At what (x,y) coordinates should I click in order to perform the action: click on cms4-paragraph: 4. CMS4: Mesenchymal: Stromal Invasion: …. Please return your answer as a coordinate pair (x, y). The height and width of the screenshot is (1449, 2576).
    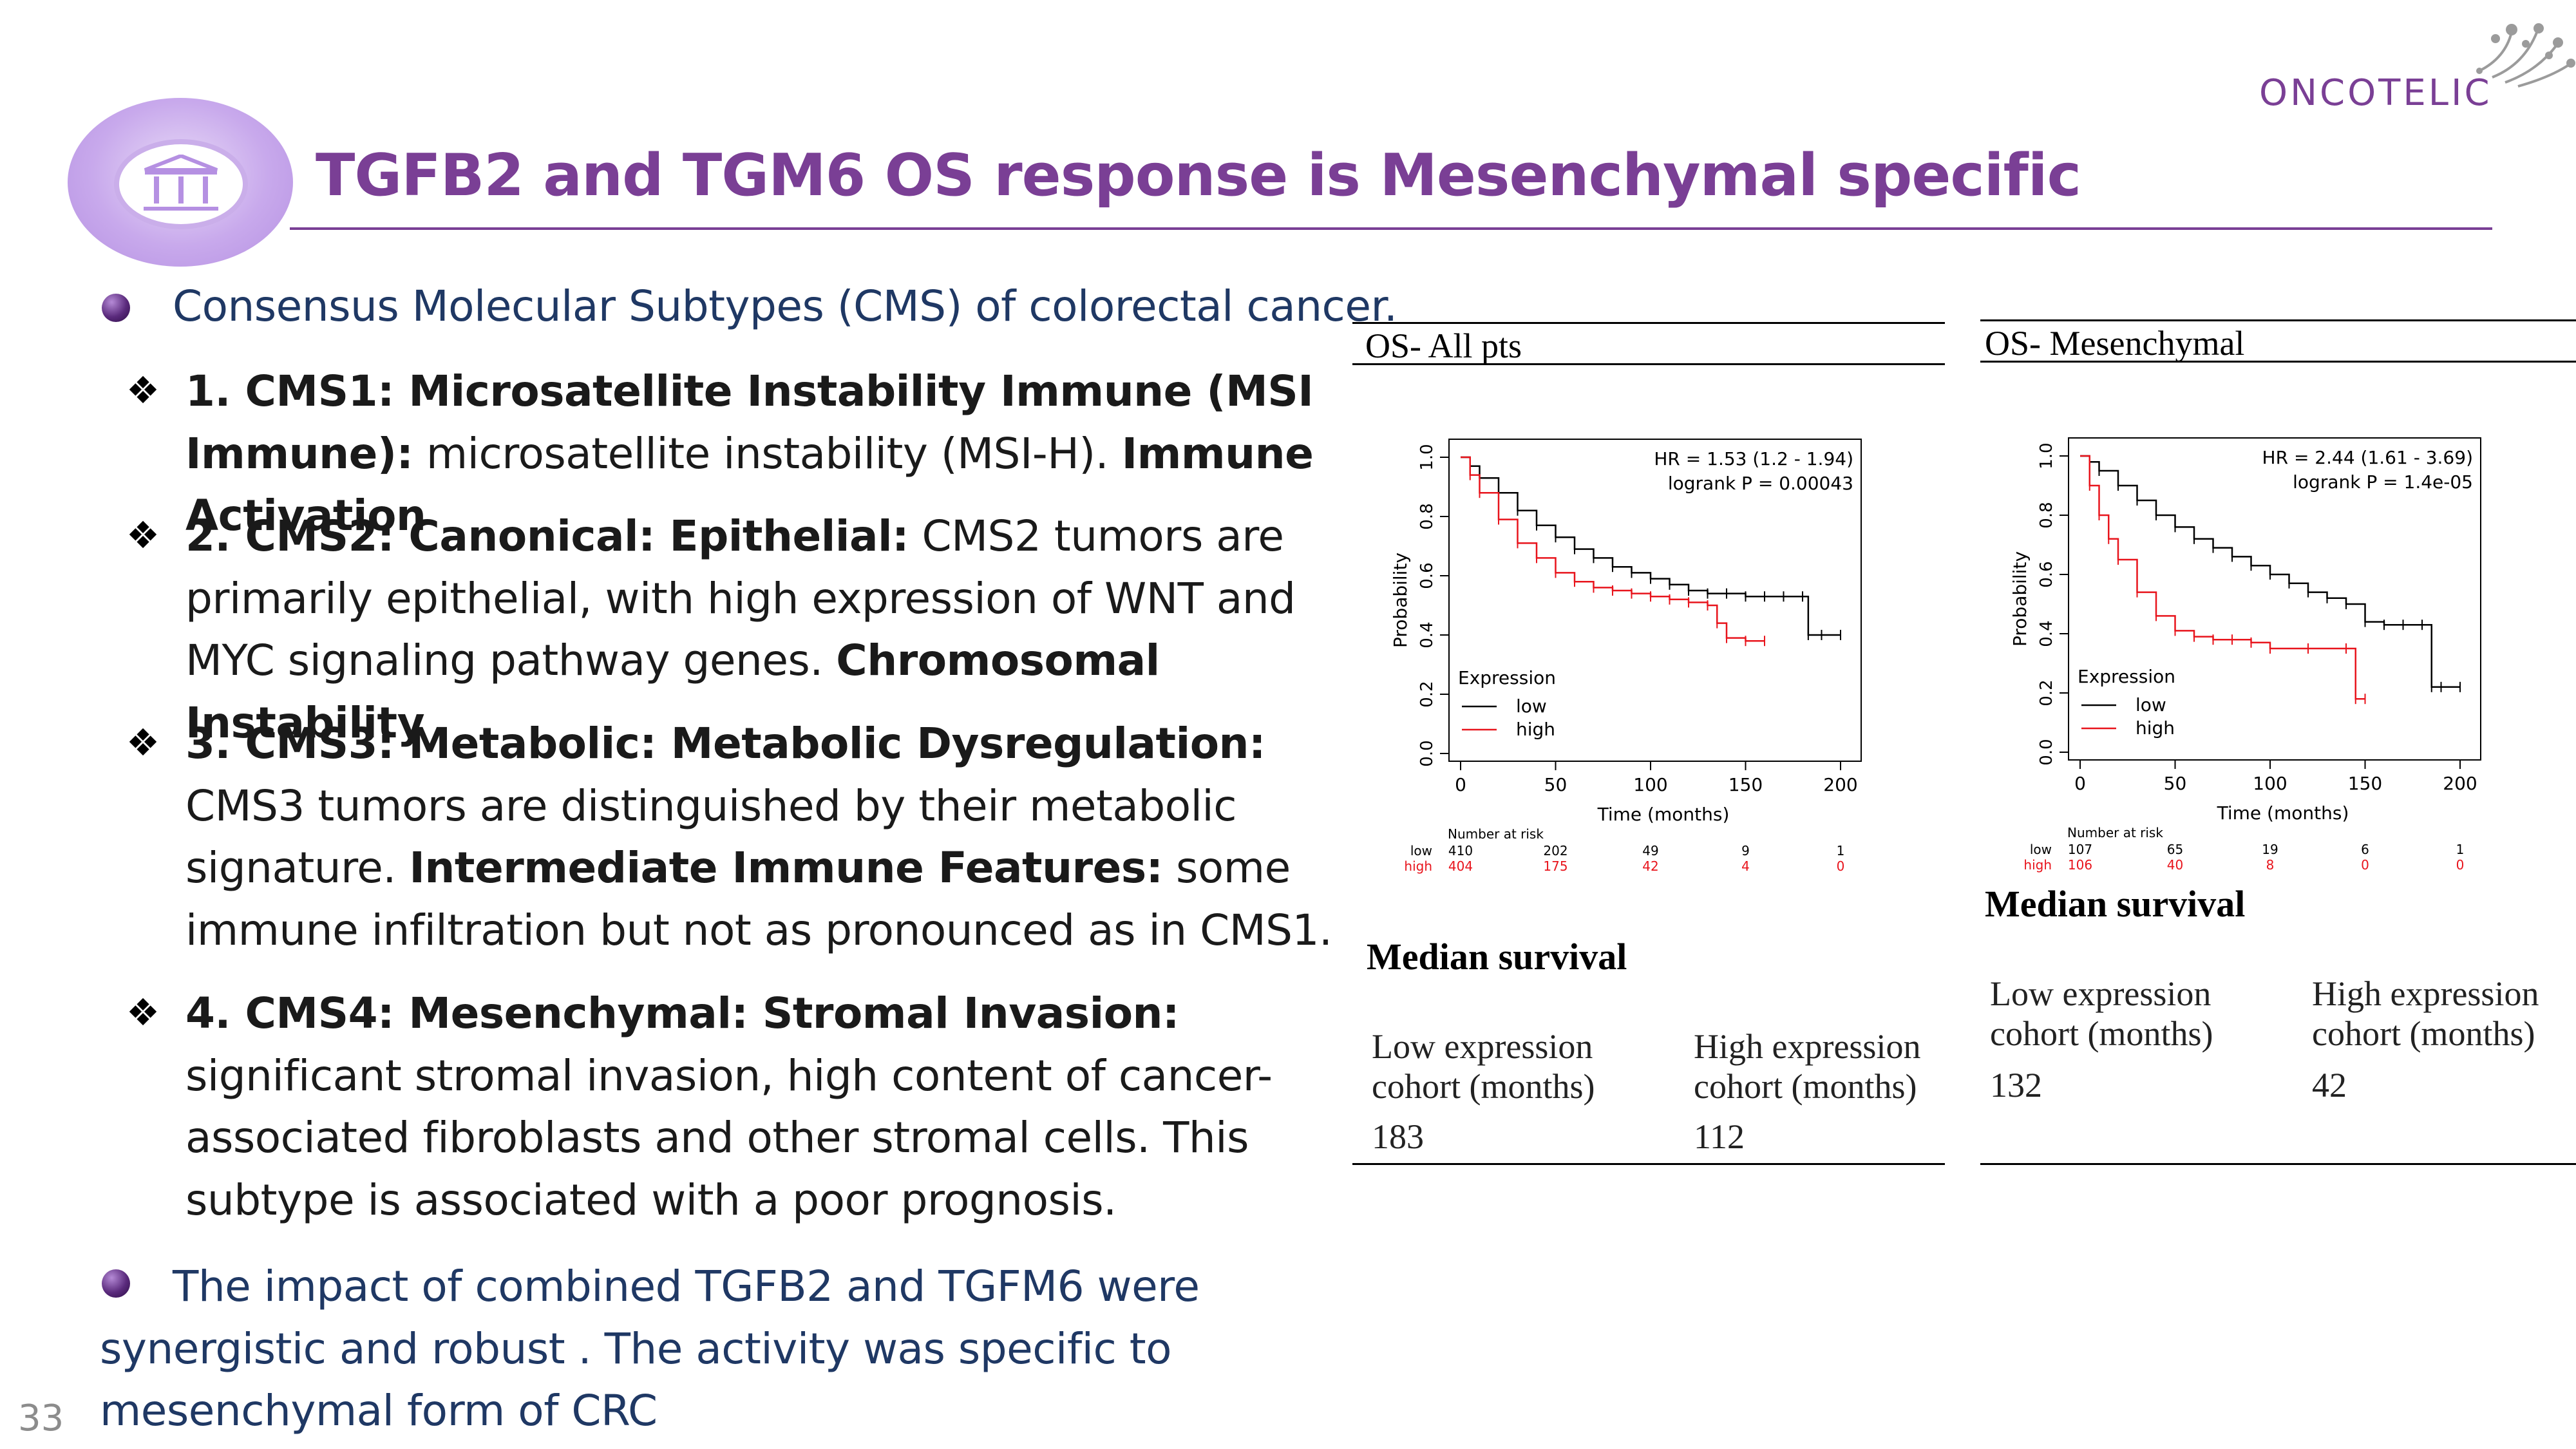
    Looking at the image, I should click on (784, 1107).